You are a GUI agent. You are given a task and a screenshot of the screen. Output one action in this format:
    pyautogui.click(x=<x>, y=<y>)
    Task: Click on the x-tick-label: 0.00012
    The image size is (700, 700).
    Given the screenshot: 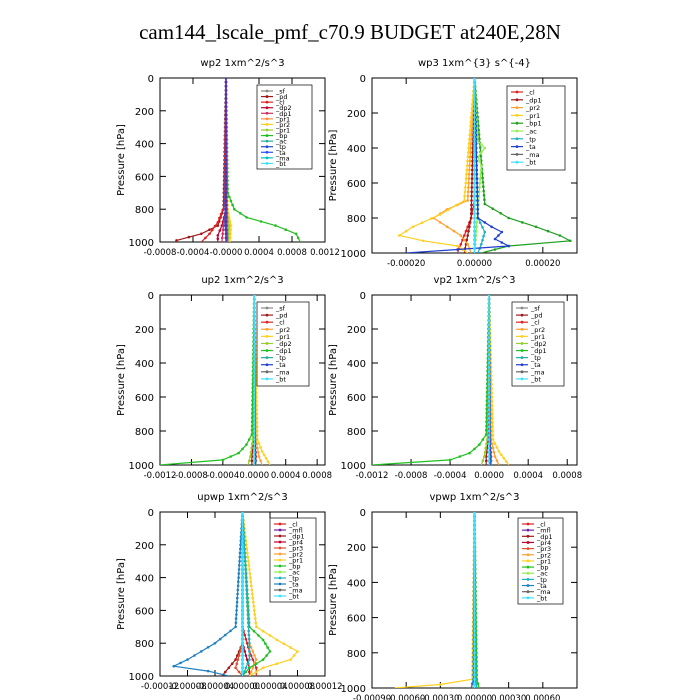 What is the action you would take?
    pyautogui.click(x=324, y=687)
    